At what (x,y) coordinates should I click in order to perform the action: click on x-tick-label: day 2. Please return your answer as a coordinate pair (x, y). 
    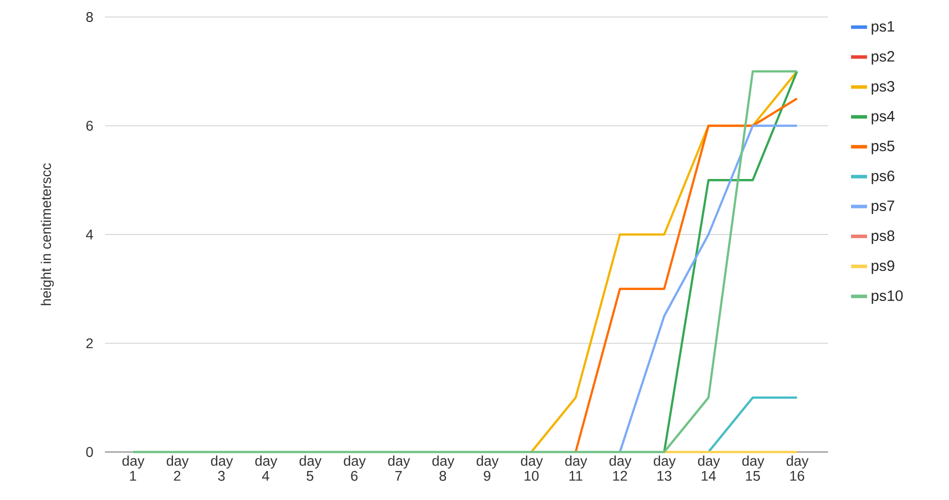
    Looking at the image, I should click on (177, 468).